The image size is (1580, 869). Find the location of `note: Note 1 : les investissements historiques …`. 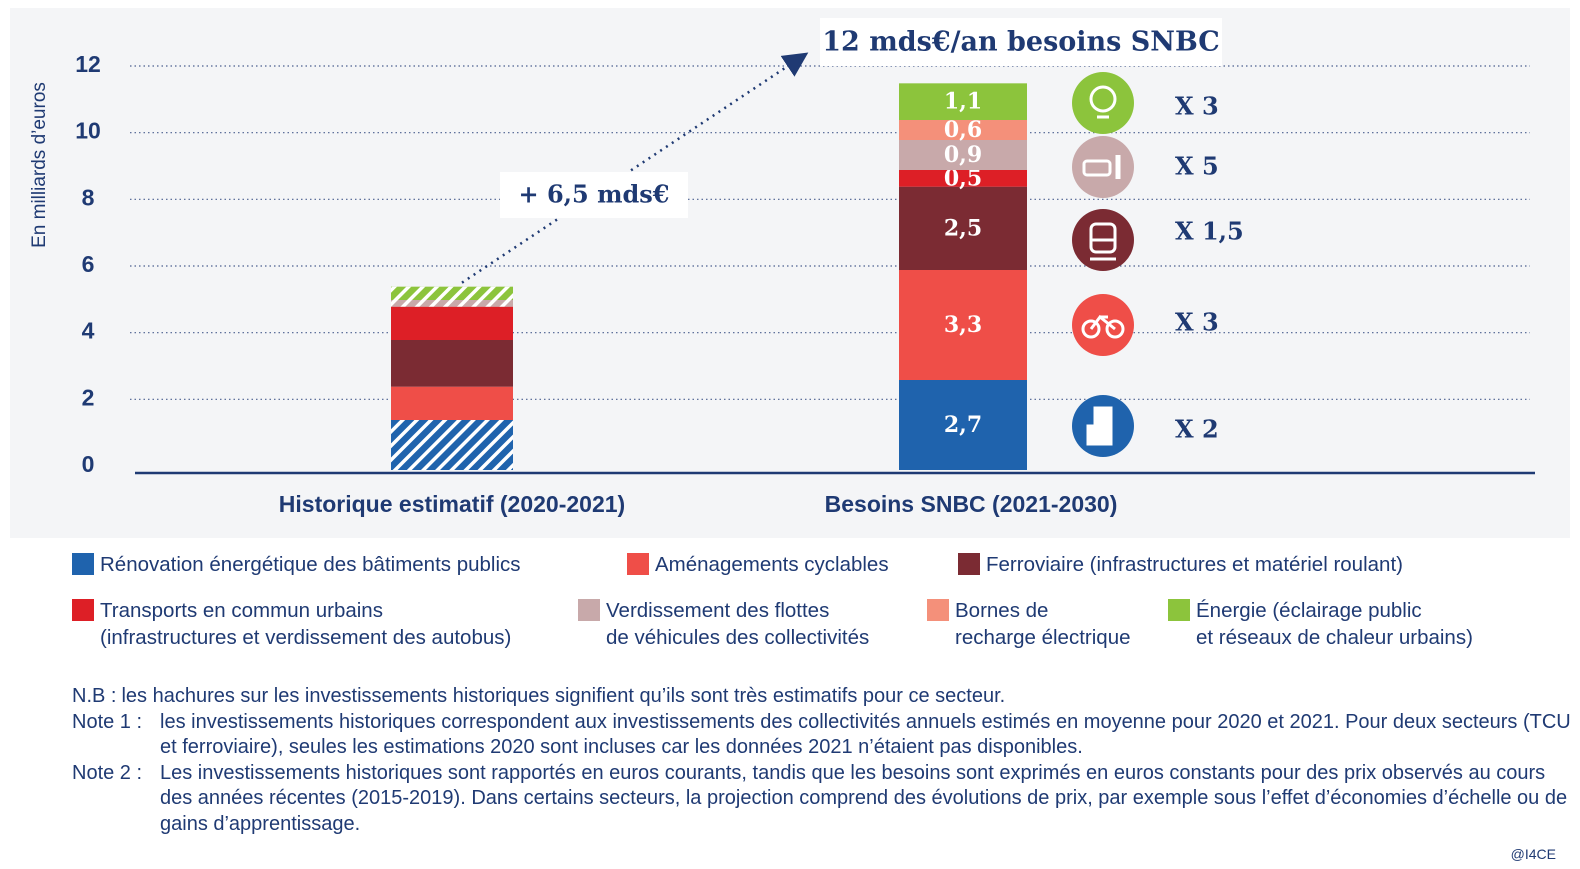

note: Note 1 : les investissements historiques … is located at coordinates (822, 735).